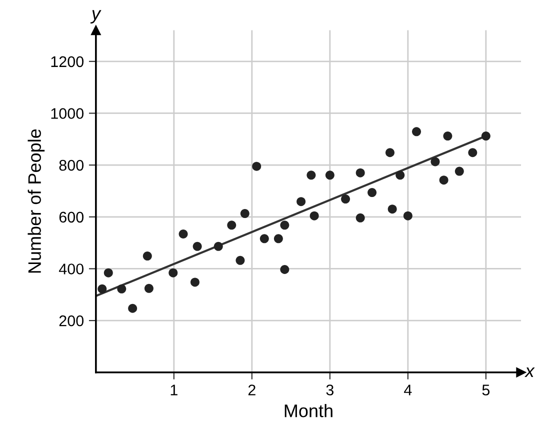  I want to click on y-axis-title: Number of People, so click(36, 201).